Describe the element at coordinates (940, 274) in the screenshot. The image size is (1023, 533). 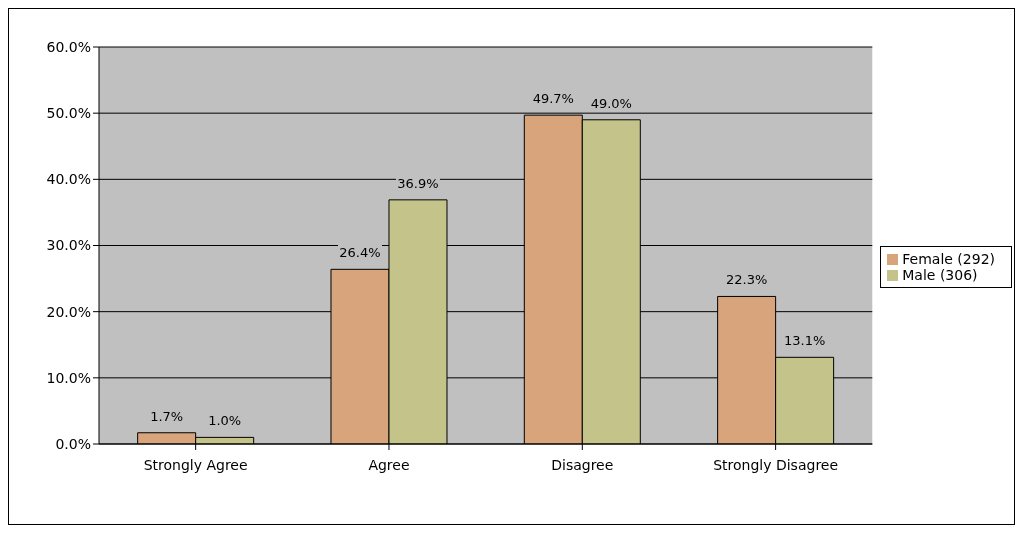
I see `legend-label: Male (306)` at that location.